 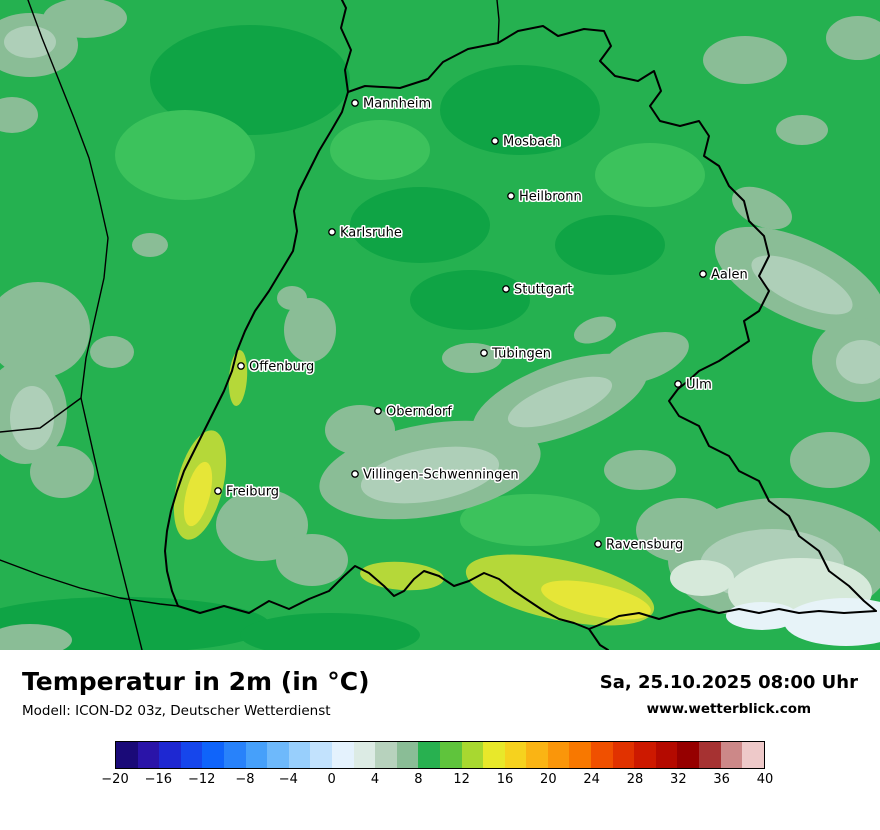 I want to click on colorbar-tick: 4, so click(x=375, y=779).